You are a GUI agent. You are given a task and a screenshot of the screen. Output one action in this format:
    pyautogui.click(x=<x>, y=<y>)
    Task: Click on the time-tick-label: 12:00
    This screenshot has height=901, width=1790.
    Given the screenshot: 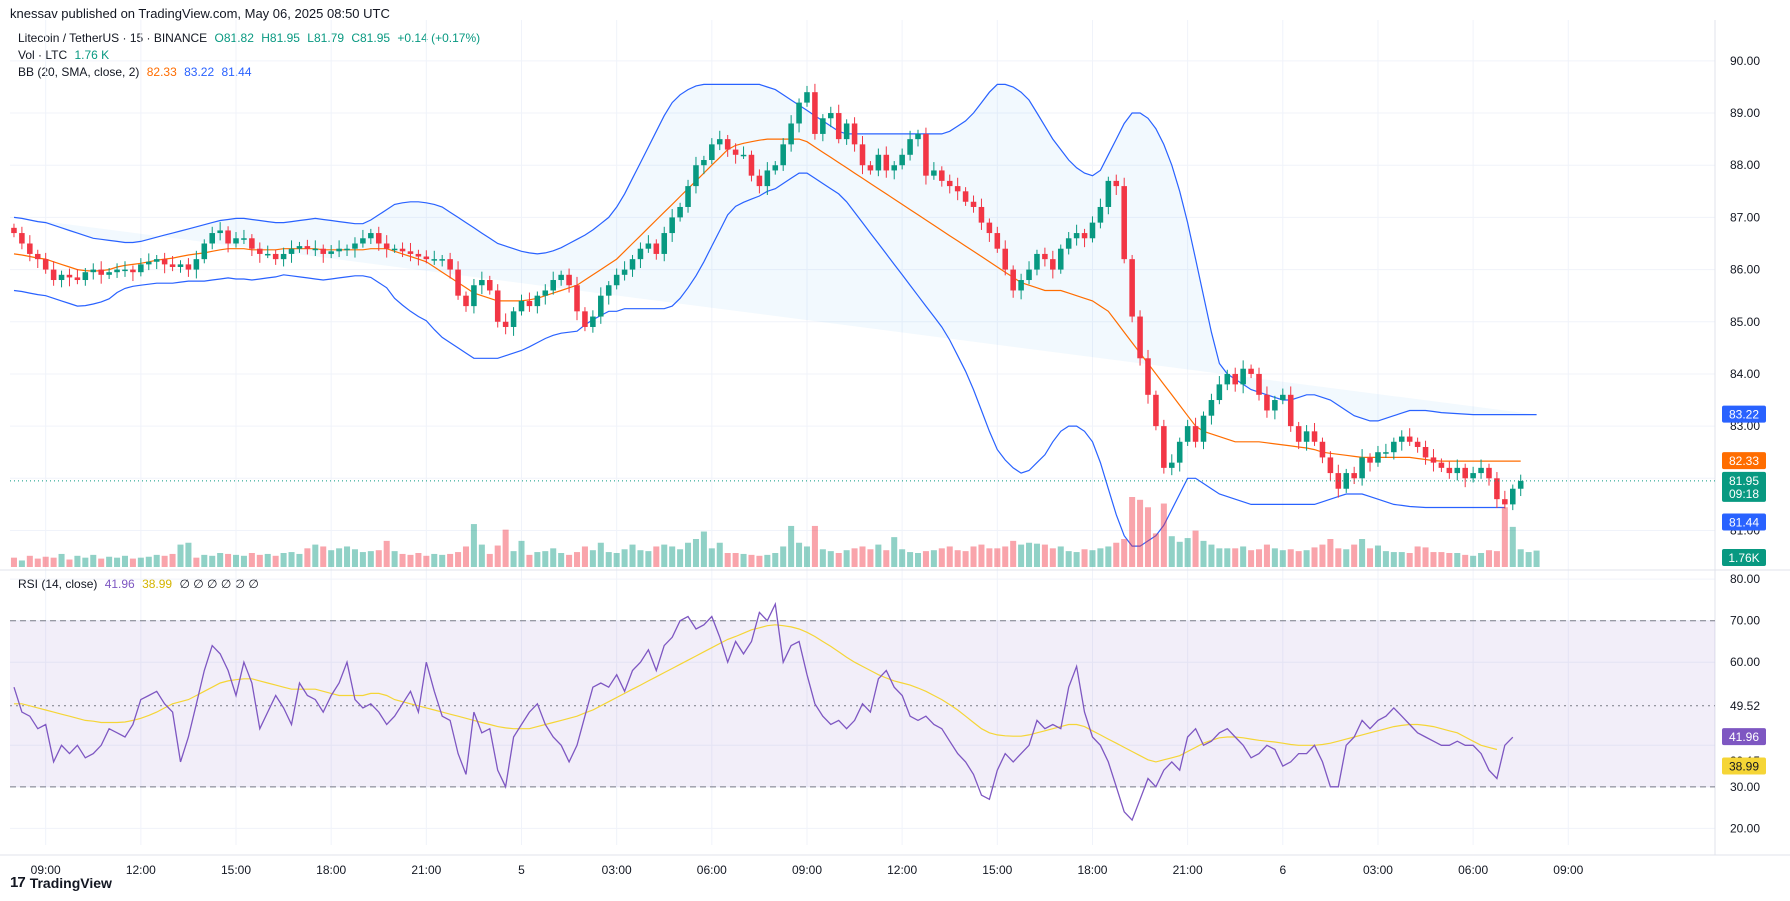 What is the action you would take?
    pyautogui.click(x=902, y=870)
    